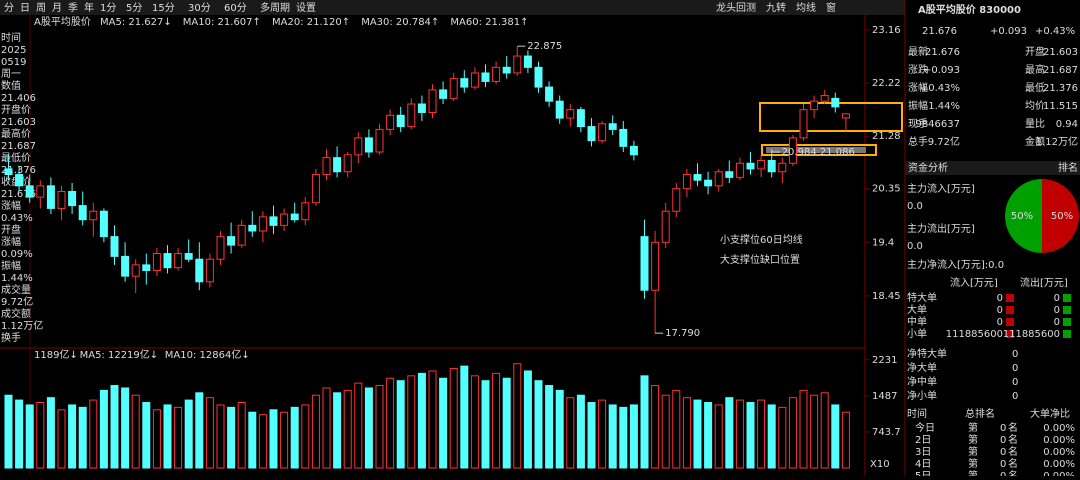 The image size is (1080, 480). I want to click on tab: 60分, so click(235, 8).